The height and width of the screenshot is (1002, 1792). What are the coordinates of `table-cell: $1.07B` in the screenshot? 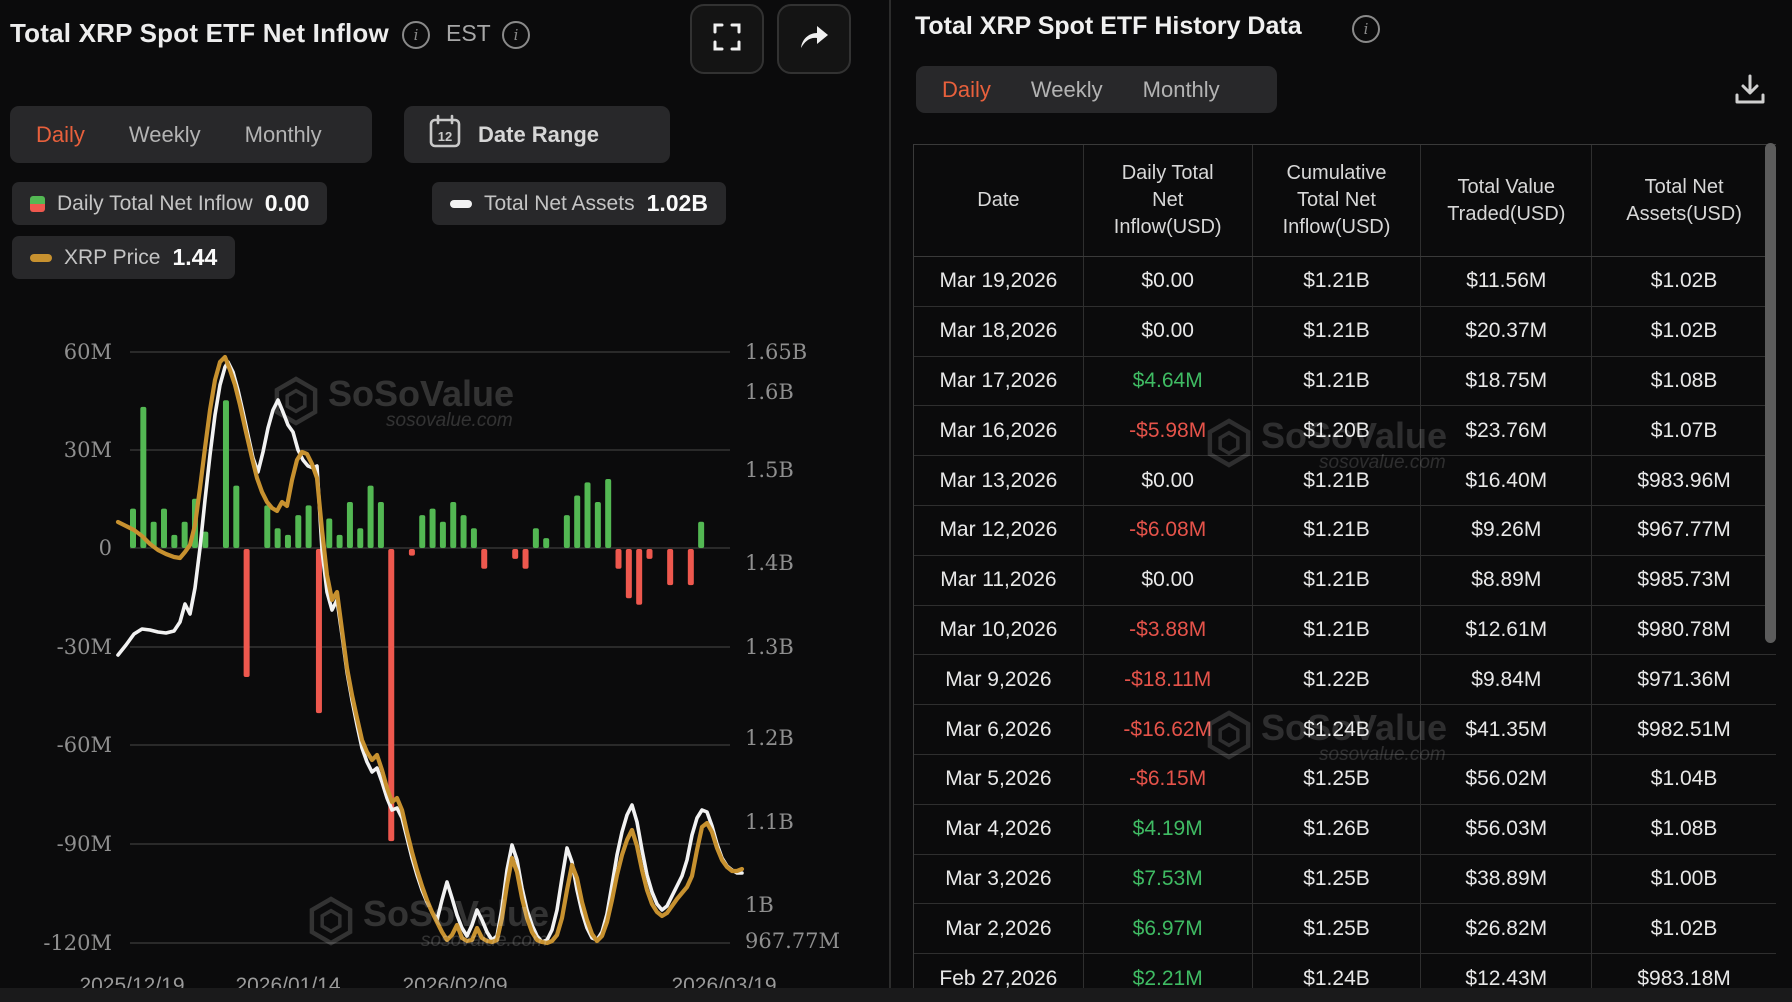 It's located at (1684, 430).